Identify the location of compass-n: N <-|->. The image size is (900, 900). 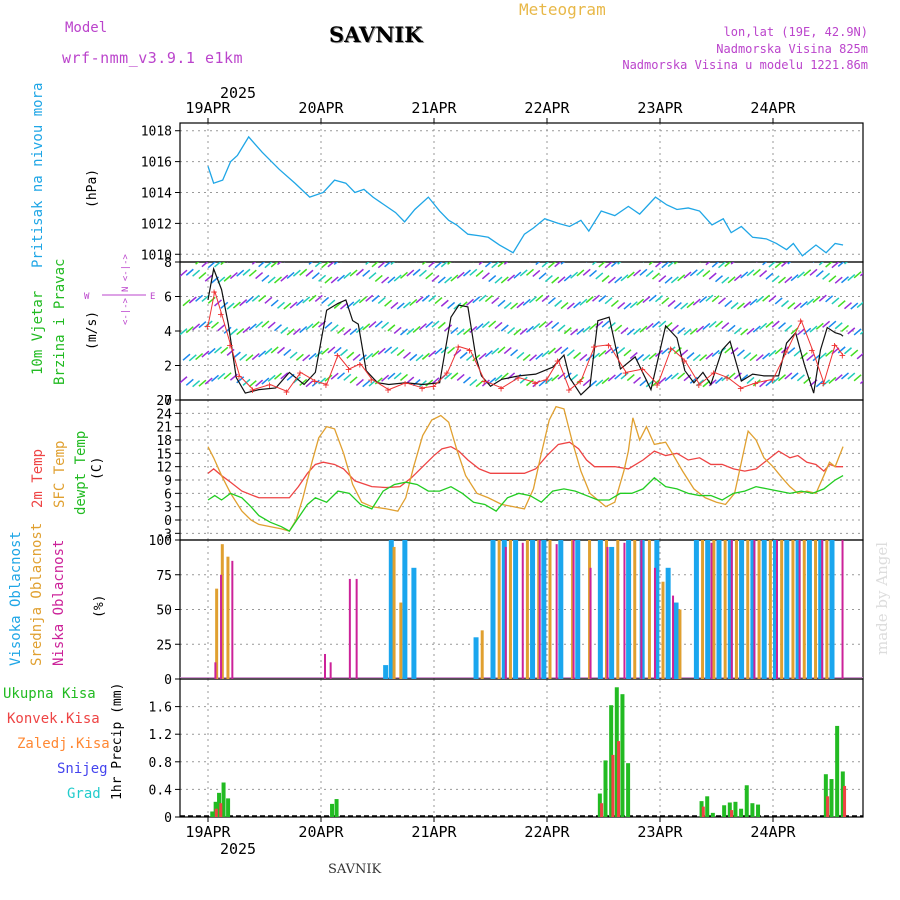
(126, 272).